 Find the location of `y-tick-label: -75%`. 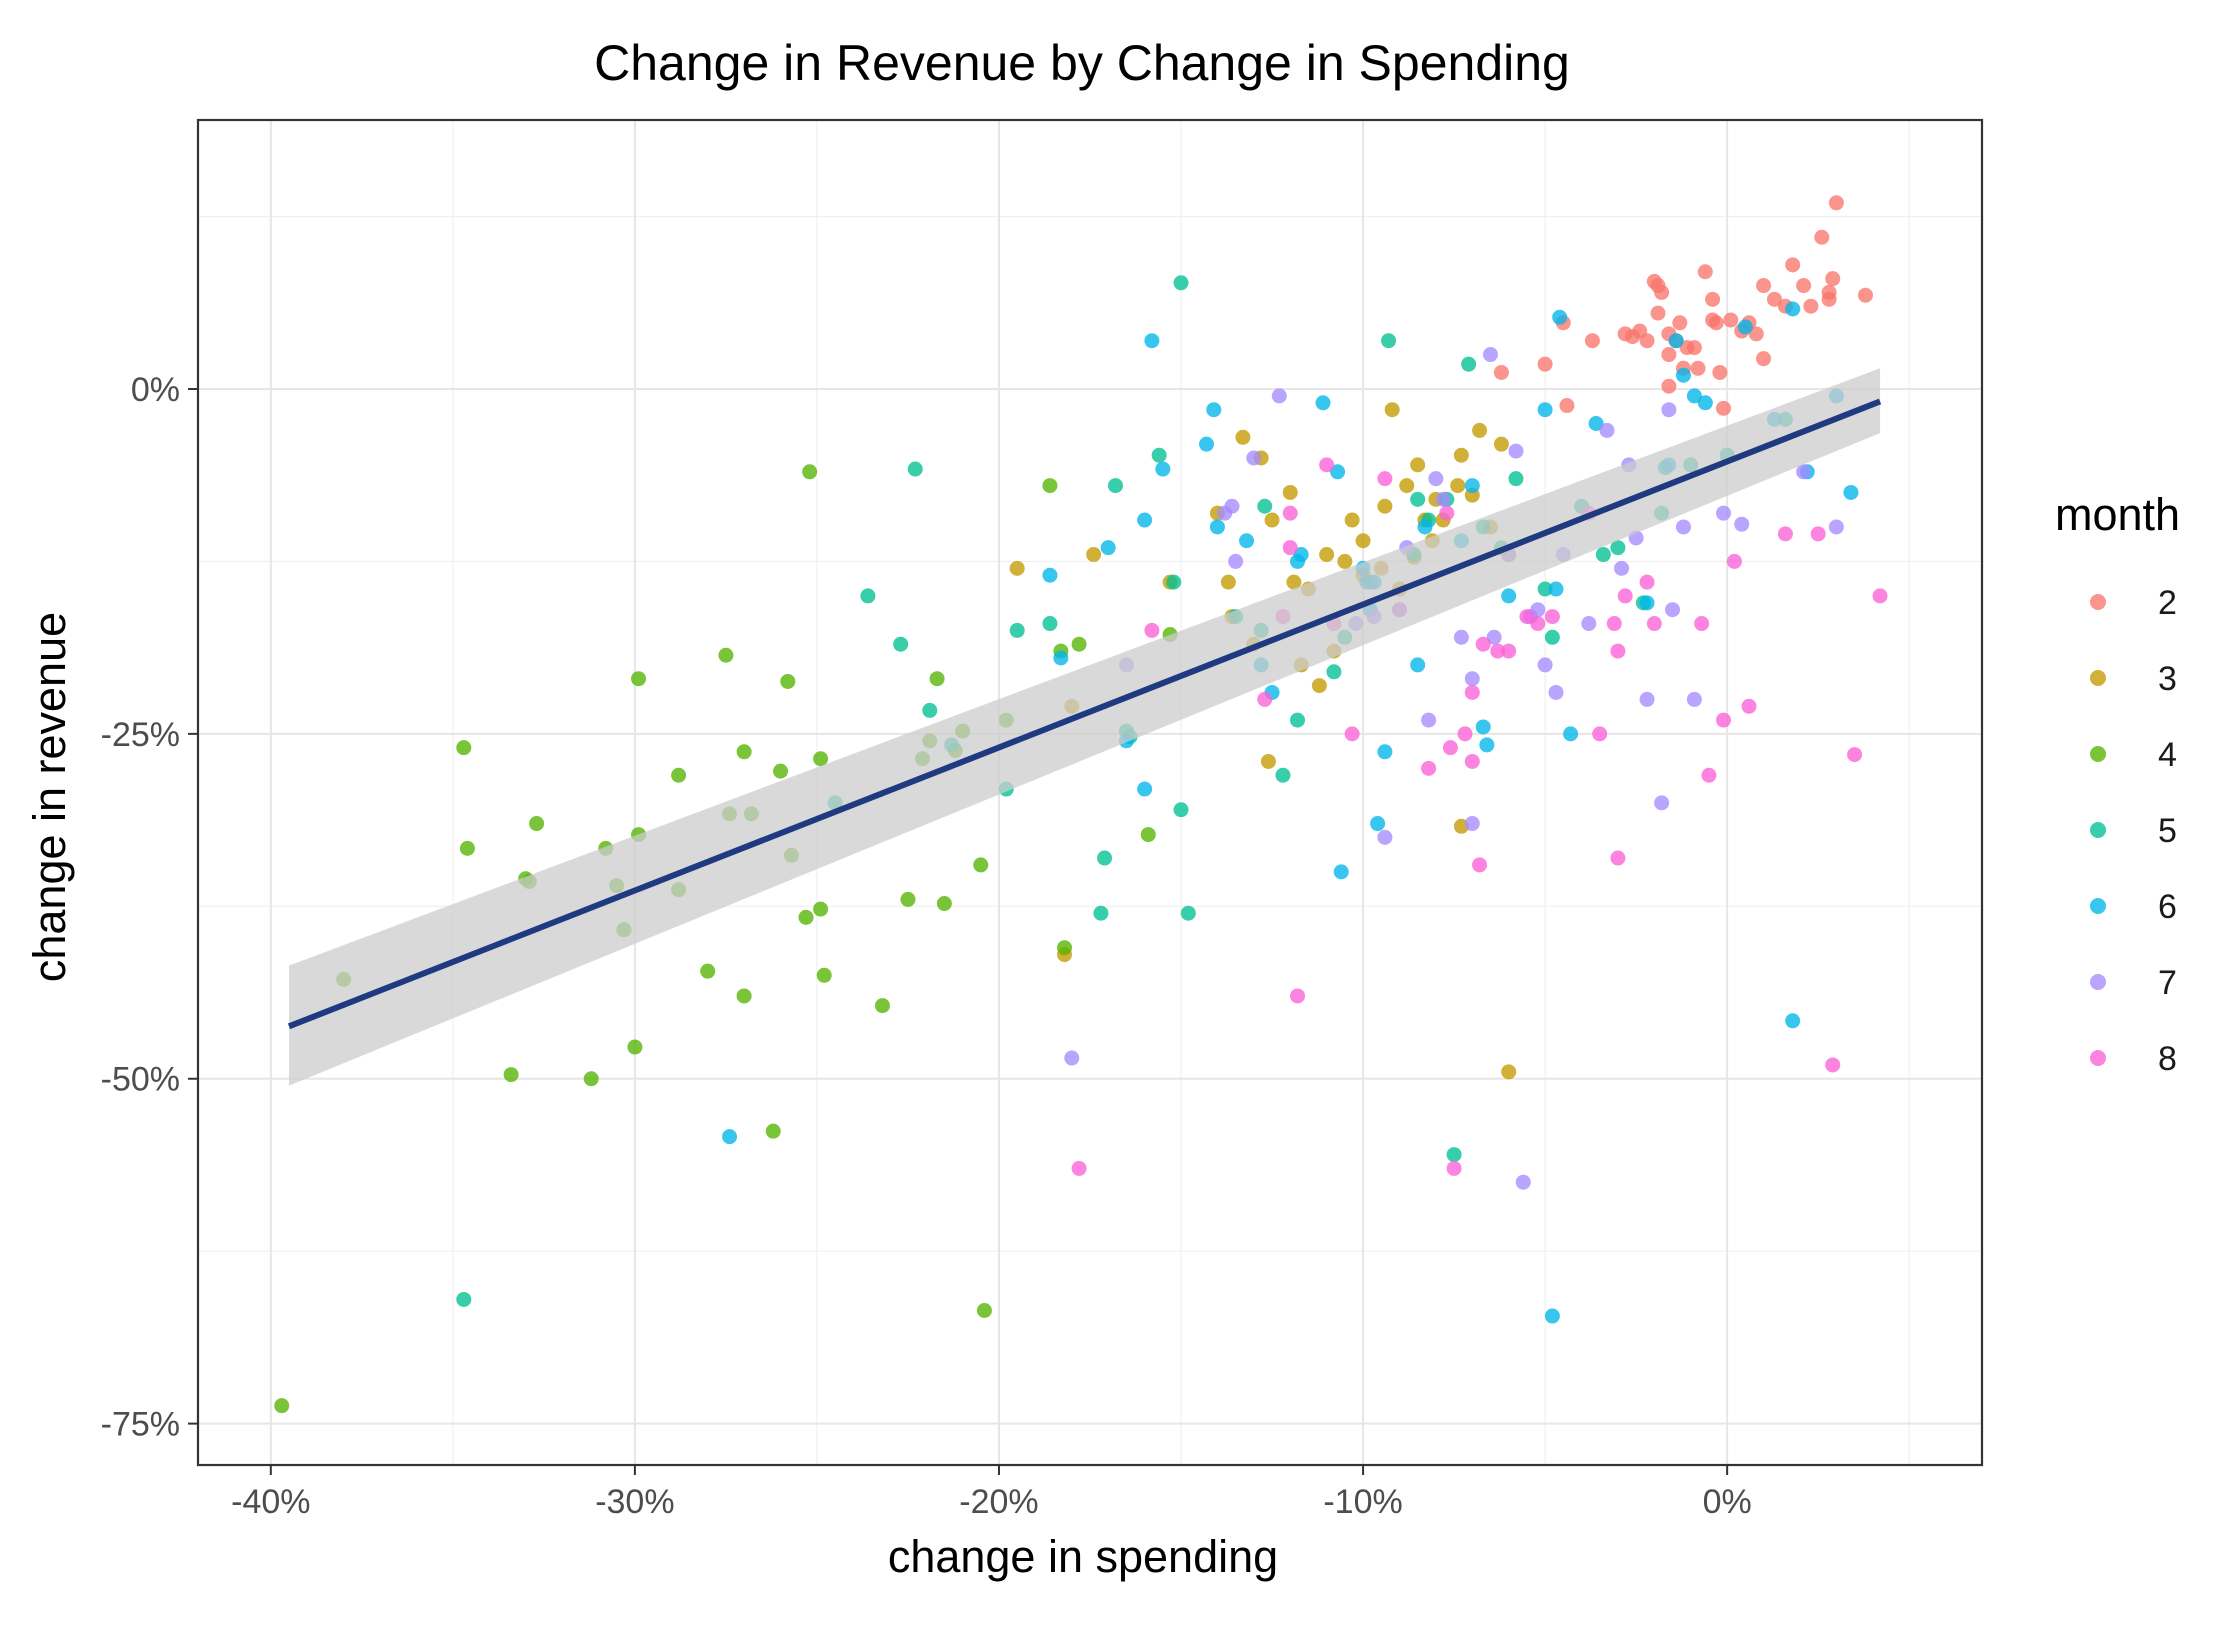

y-tick-label: -75% is located at coordinates (140, 1425).